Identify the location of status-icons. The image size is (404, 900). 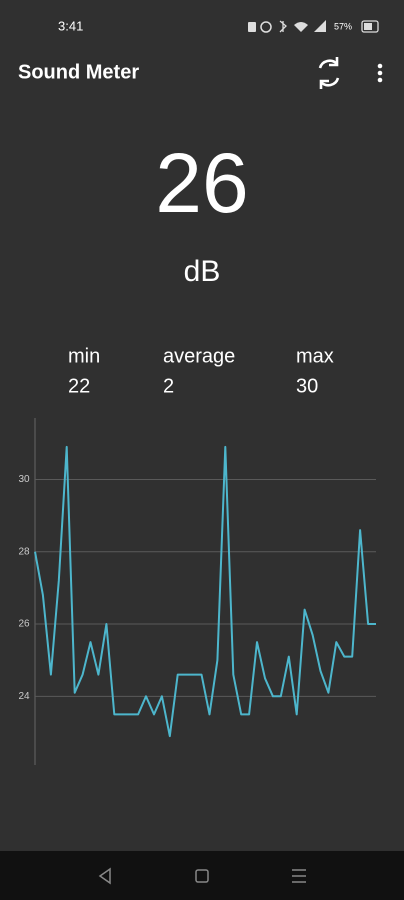
(313, 26).